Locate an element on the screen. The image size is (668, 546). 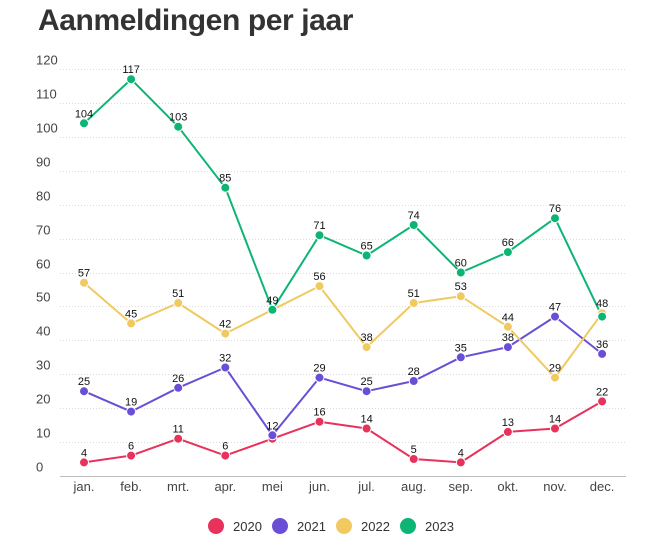
data-label: 36 is located at coordinates (602, 345).